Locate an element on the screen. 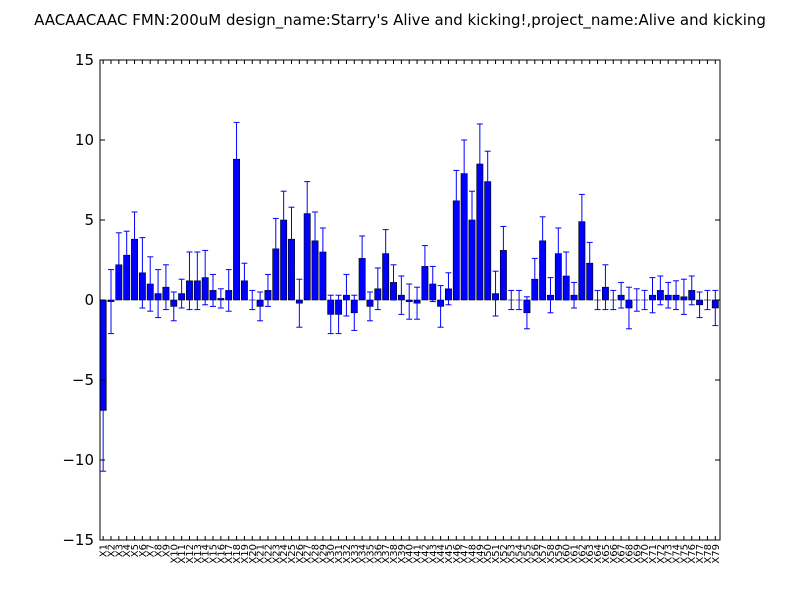 The height and width of the screenshot is (600, 800). xtick-label-X47: X47 is located at coordinates (465, 554).